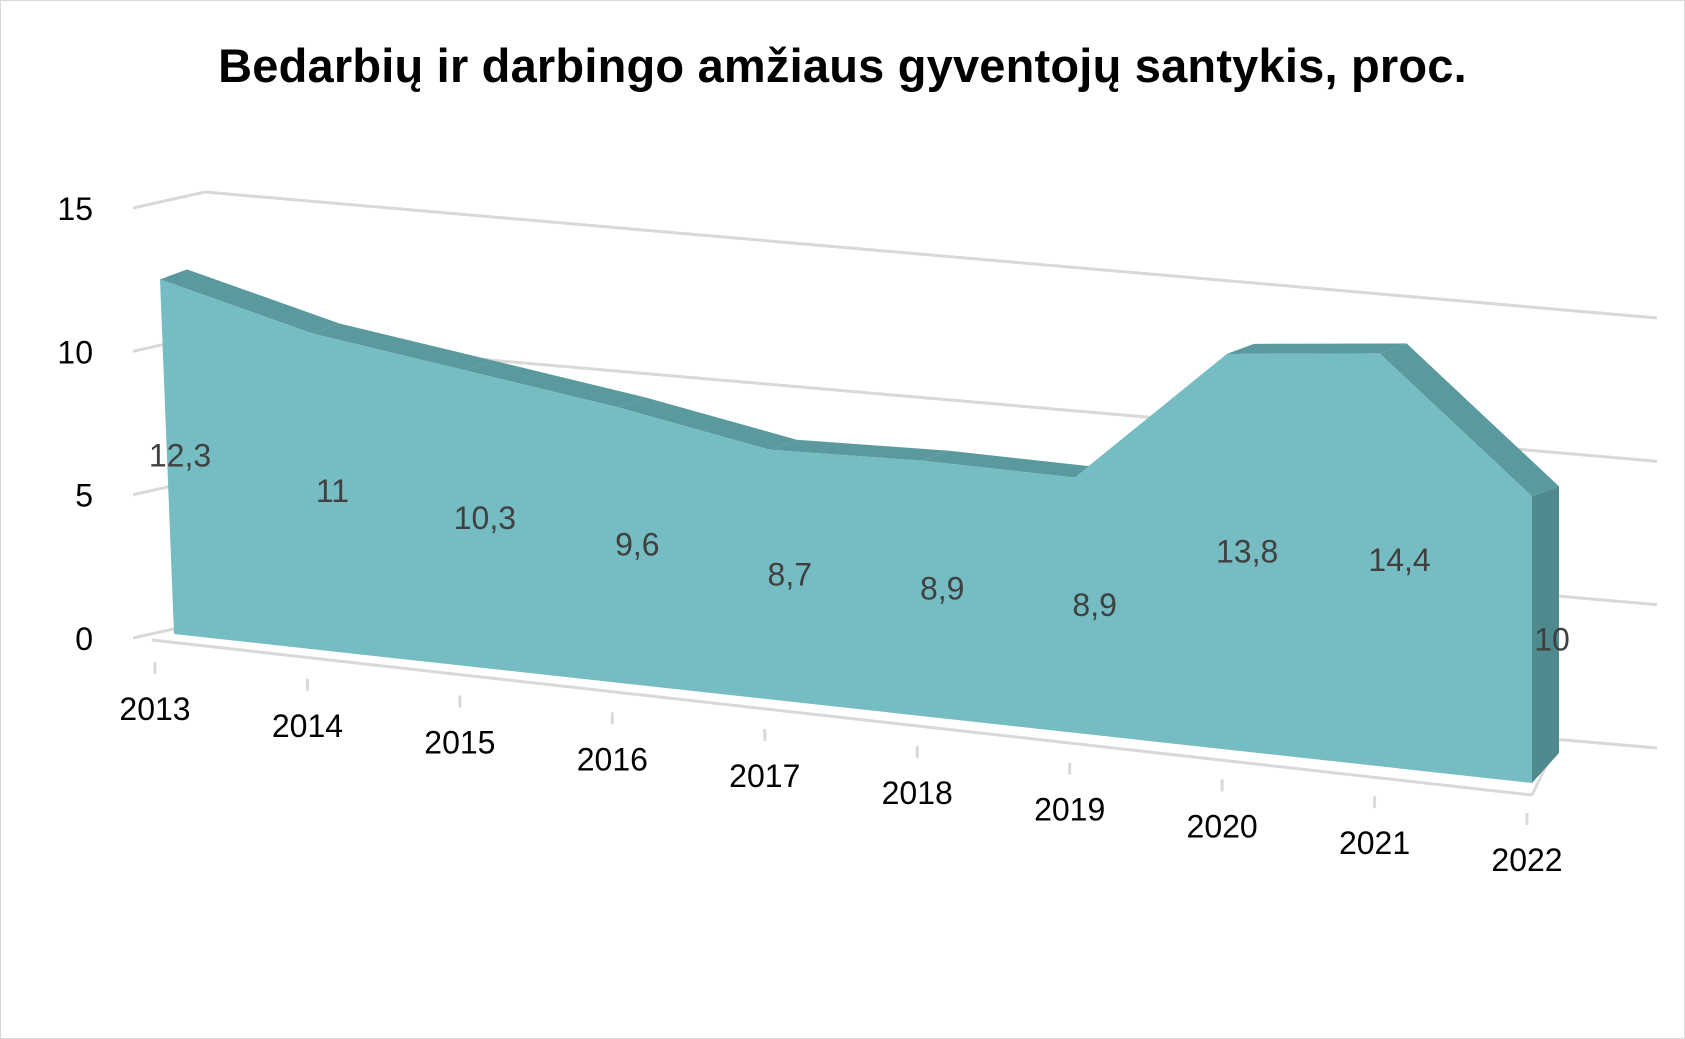  I want to click on x-tick-label: 2018, so click(917, 793).